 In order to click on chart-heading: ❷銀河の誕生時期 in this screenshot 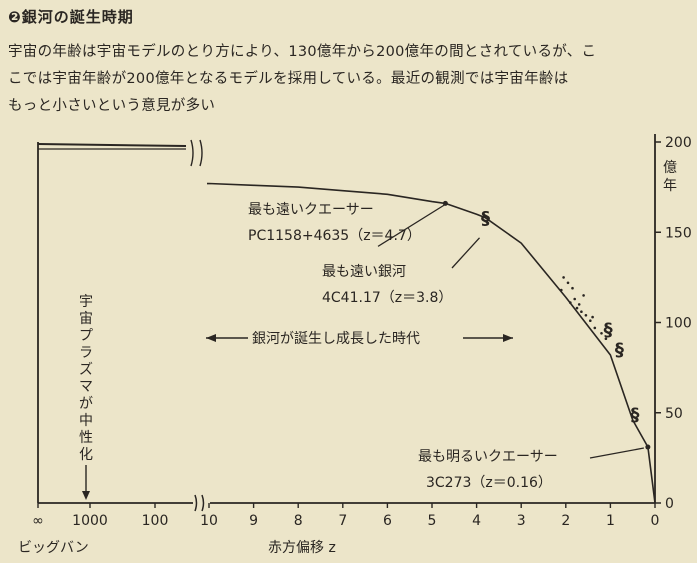, I will do `click(71, 17)`.